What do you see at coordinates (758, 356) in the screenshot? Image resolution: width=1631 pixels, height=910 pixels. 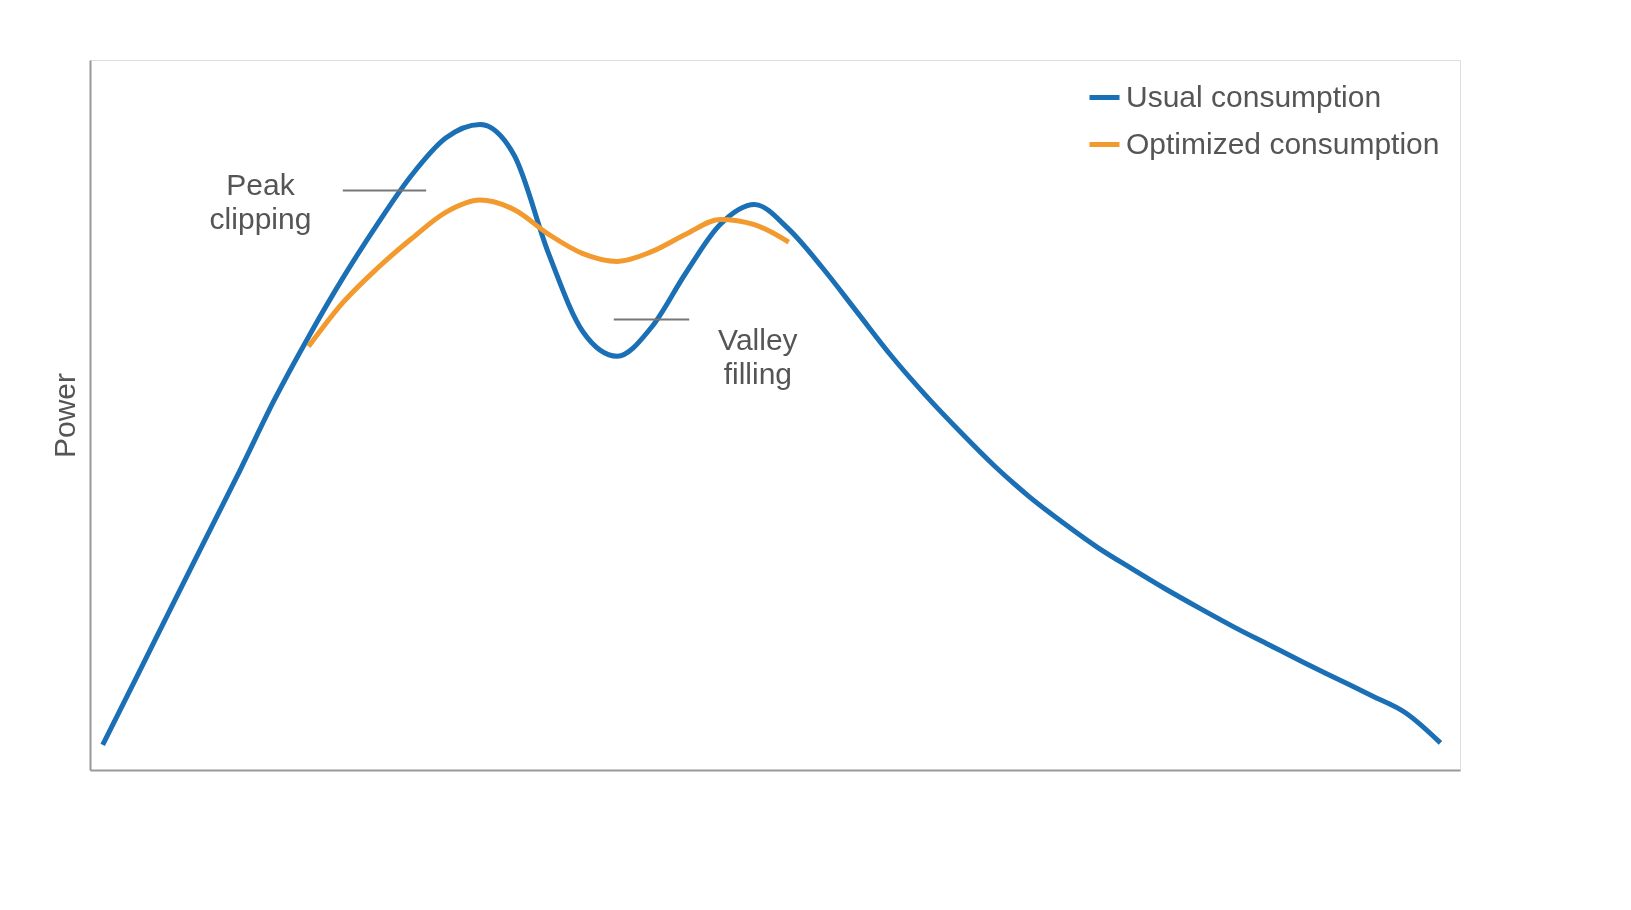 I see `annotation: Valley filling` at bounding box center [758, 356].